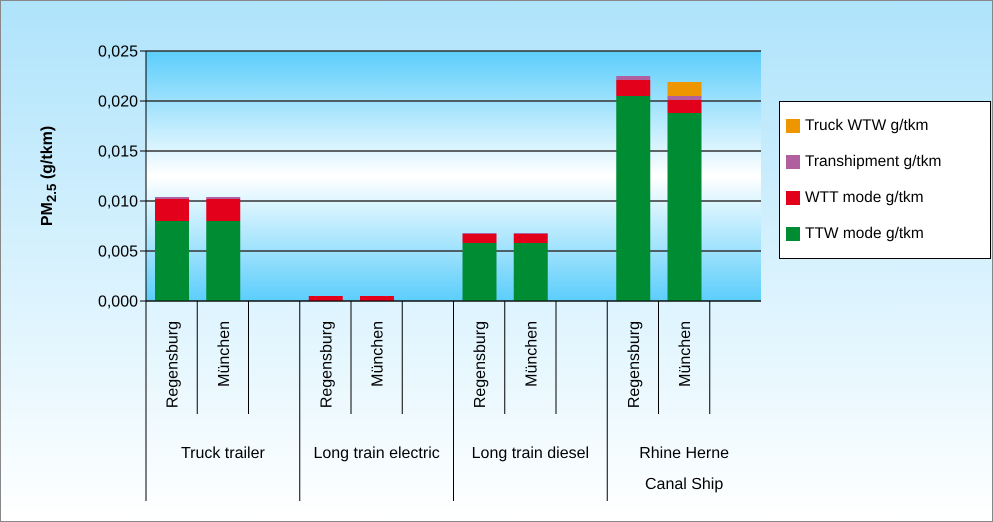  Describe the element at coordinates (118, 252) in the screenshot. I see `y-tick-label: 0,005` at that location.